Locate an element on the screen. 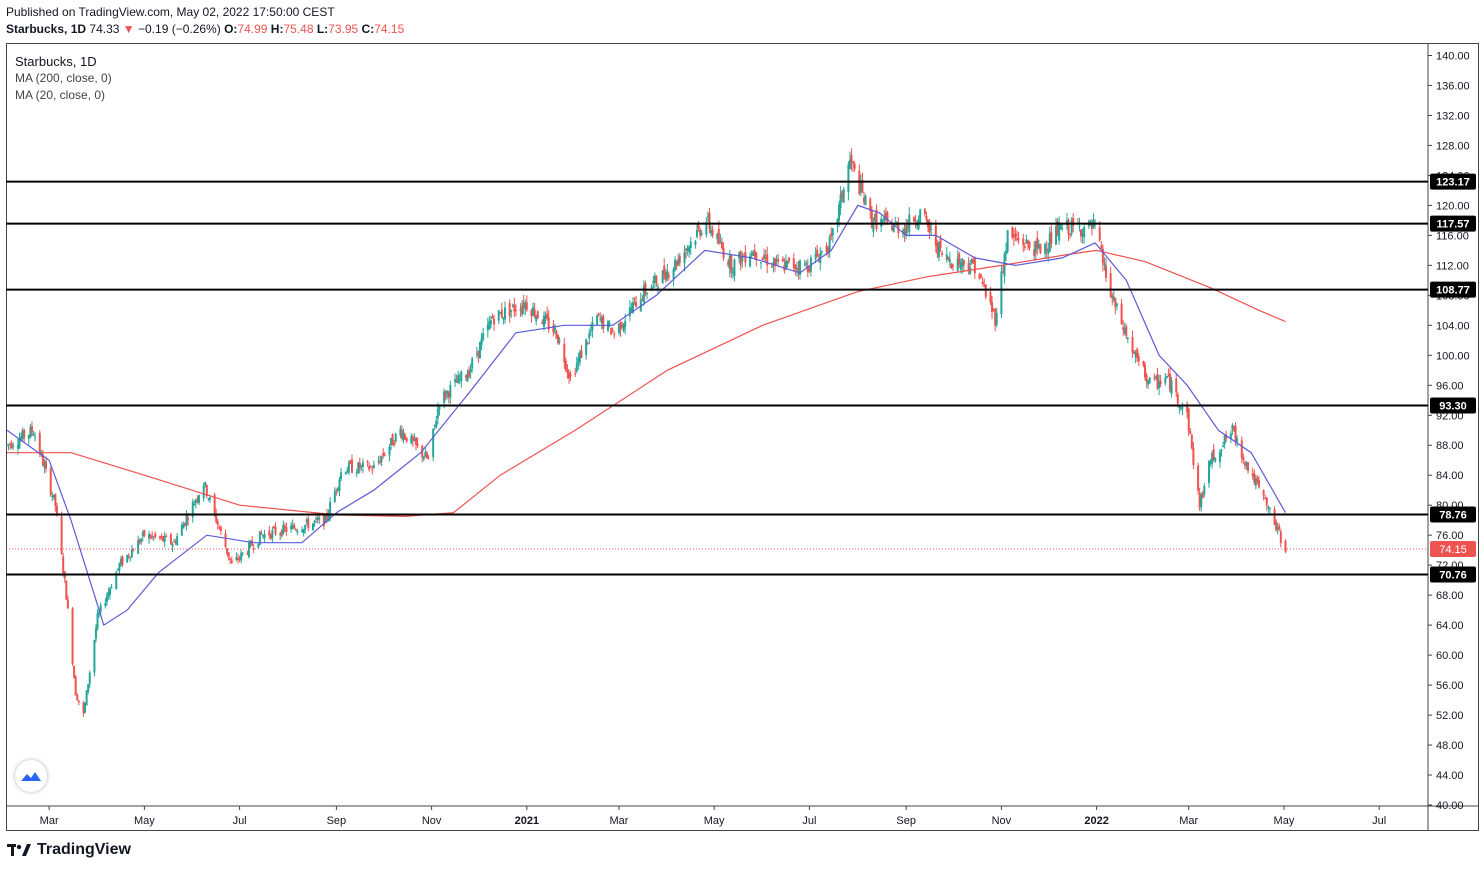 Image resolution: width=1484 pixels, height=869 pixels. level-price-label: 70.76 is located at coordinates (1453, 575).